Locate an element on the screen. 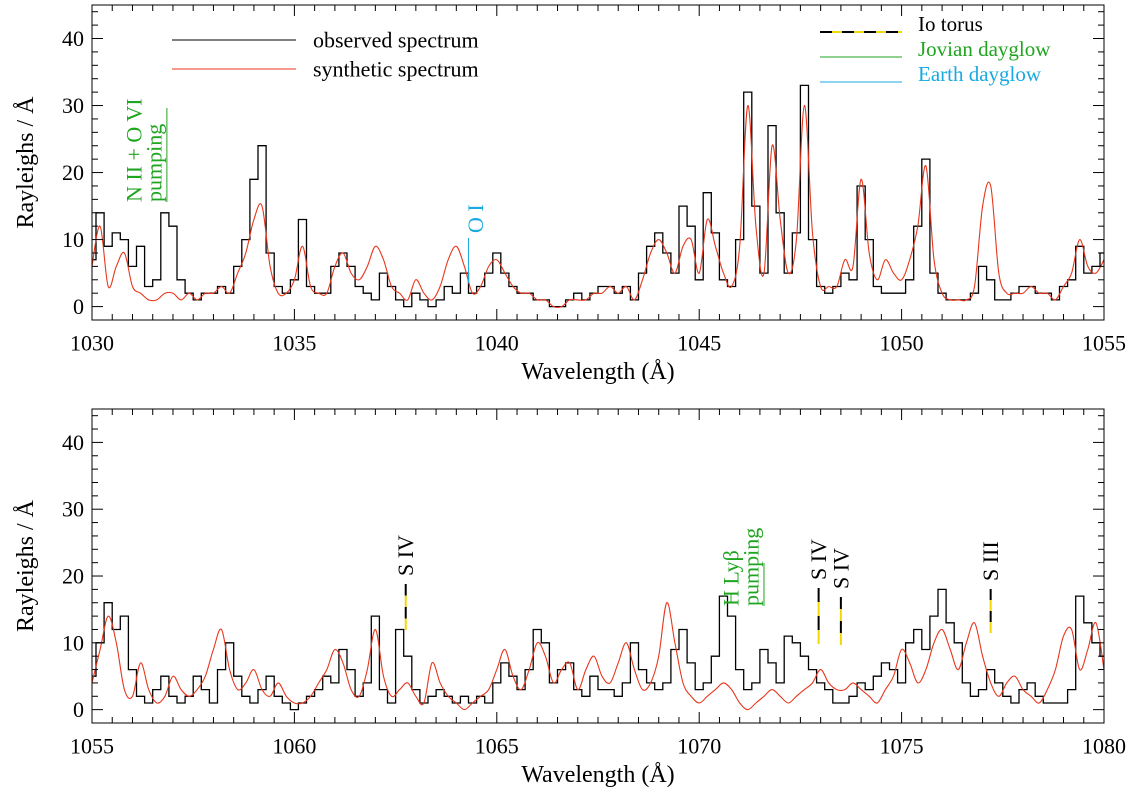  legend-earth-label: Earth dayglow is located at coordinates (980, 74).